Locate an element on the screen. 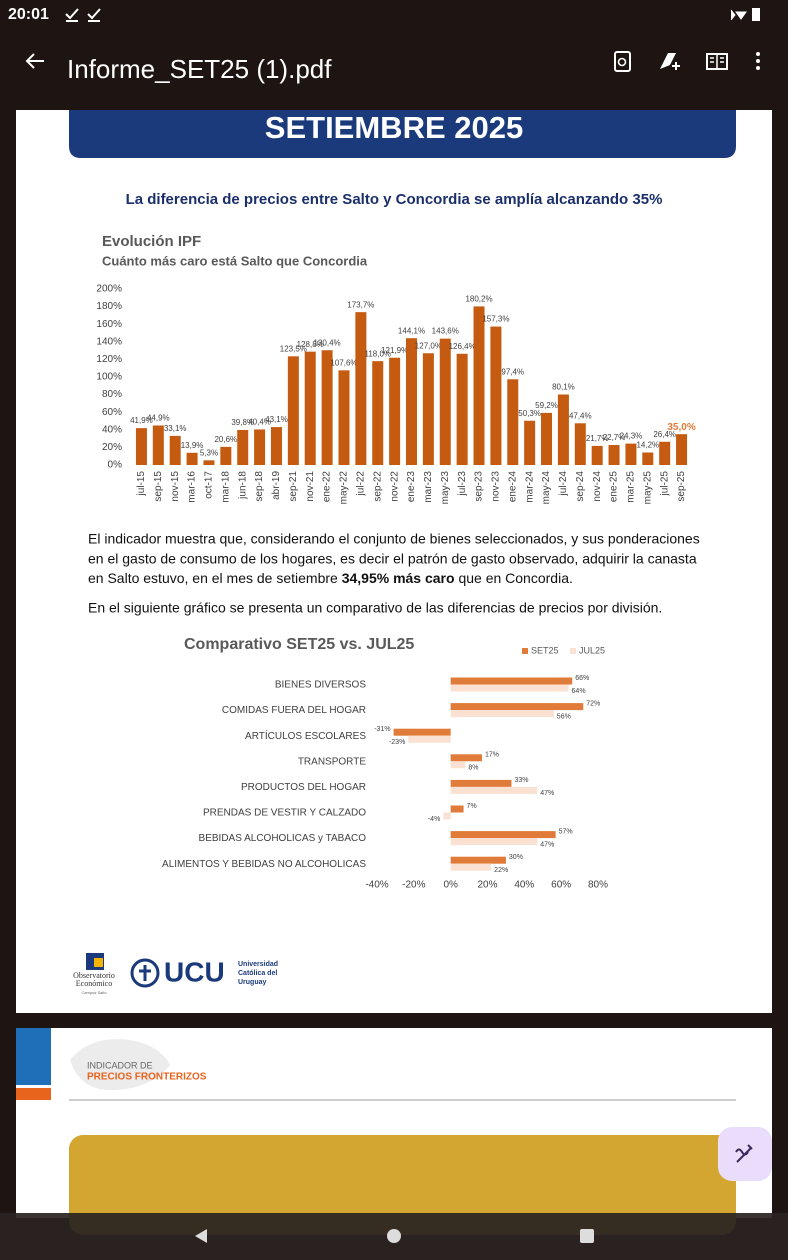 The width and height of the screenshot is (788, 1260). data-label: 50,3% is located at coordinates (529, 413).